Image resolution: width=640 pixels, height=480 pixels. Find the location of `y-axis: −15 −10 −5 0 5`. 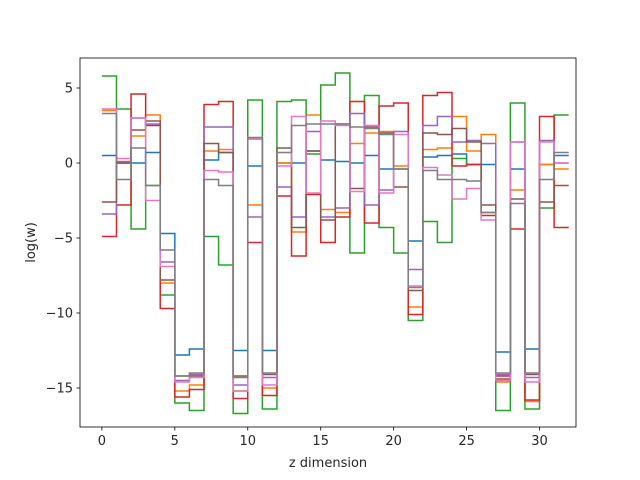

y-axis: −15 −10 −5 0 5 is located at coordinates (63, 239).